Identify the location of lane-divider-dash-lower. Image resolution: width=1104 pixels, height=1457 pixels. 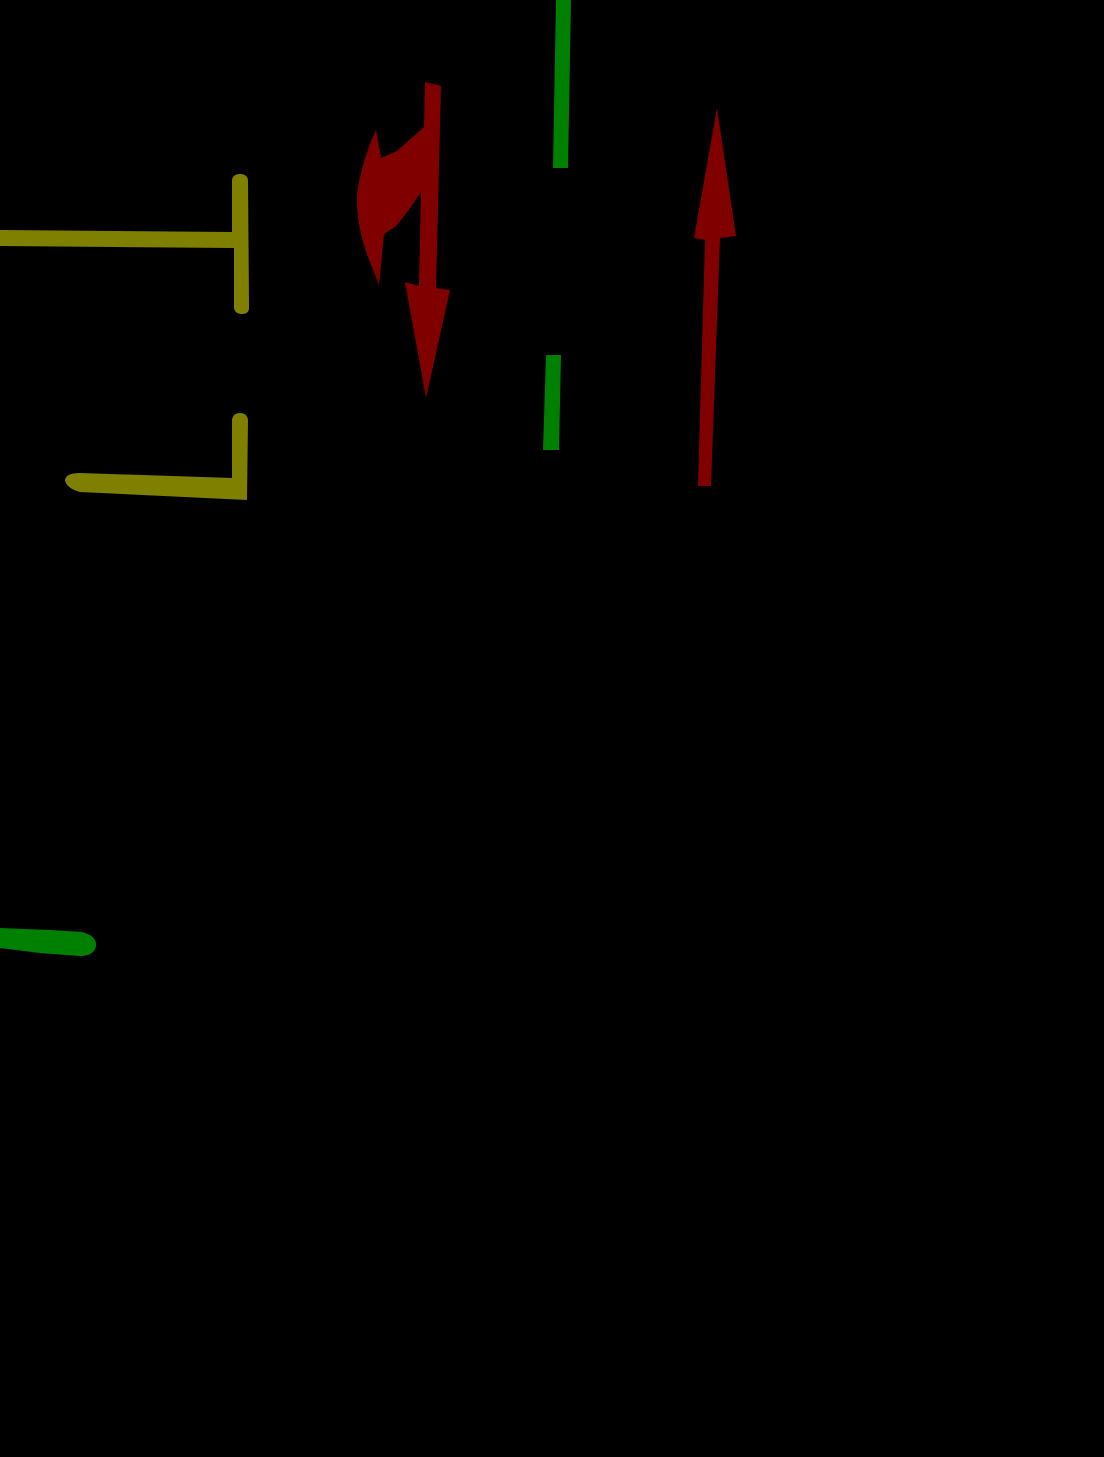
(552, 402).